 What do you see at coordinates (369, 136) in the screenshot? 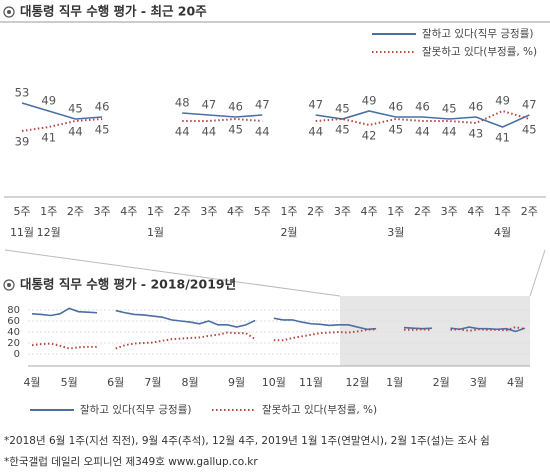
I see `value-label: 42` at bounding box center [369, 136].